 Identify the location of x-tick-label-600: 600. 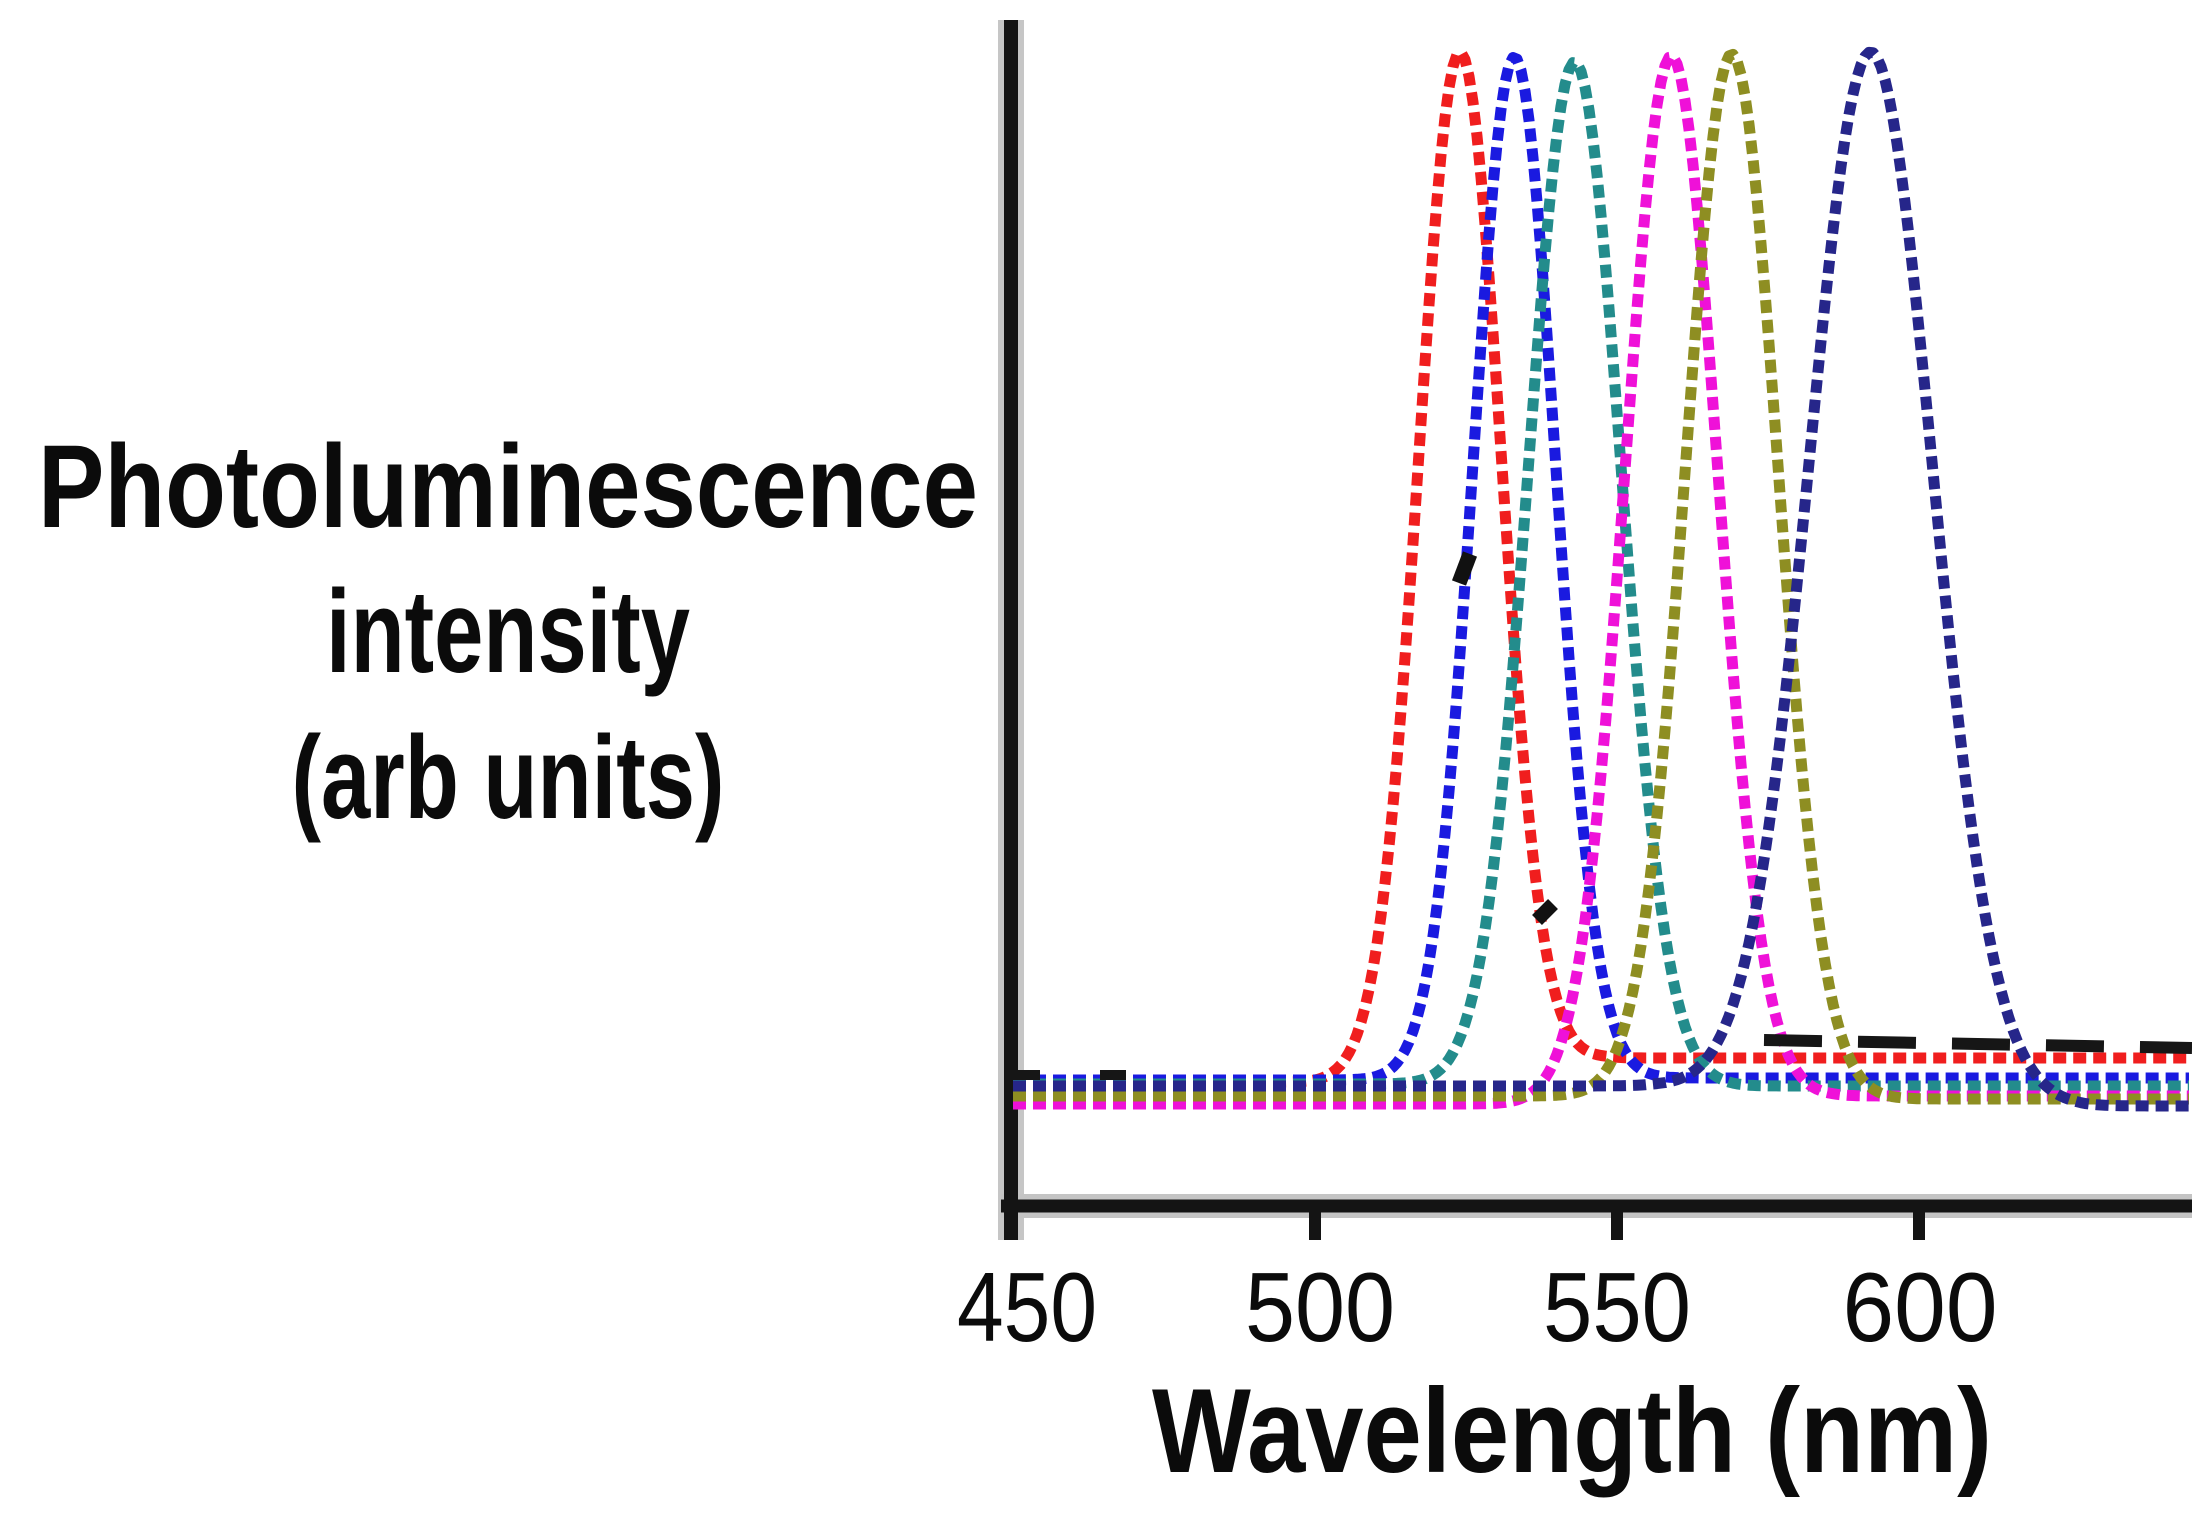
(1920, 1307).